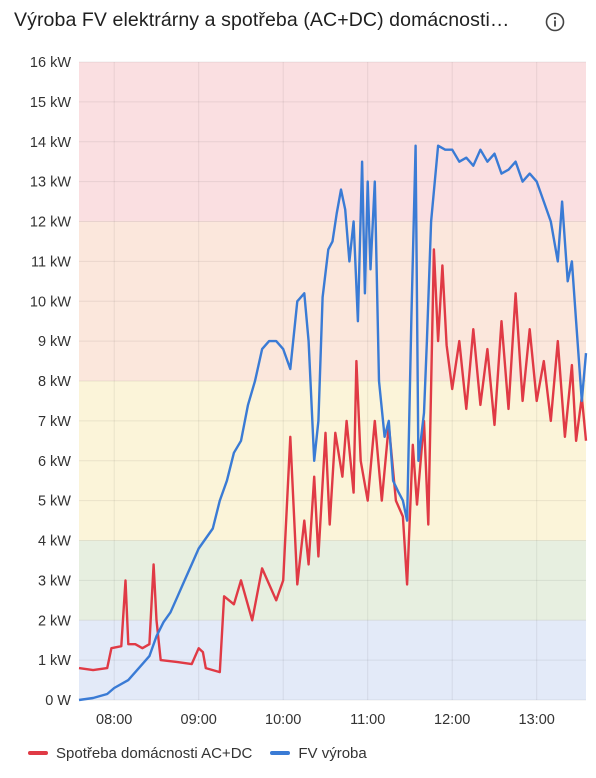  What do you see at coordinates (54, 382) in the screenshot?
I see `y-tick-label: 8 kW` at bounding box center [54, 382].